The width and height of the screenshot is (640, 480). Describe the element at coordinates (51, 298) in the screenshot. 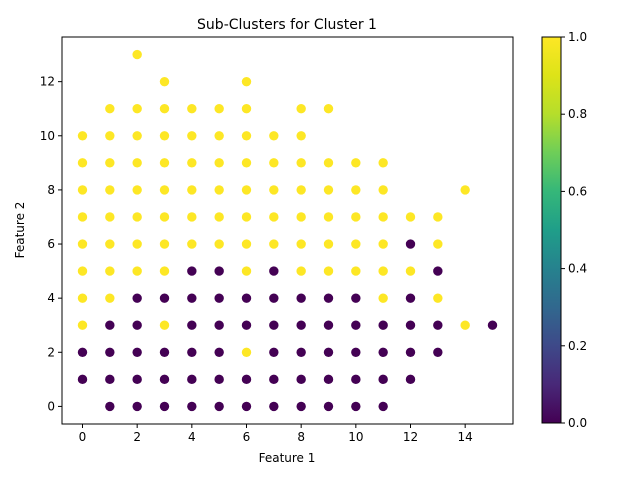

I see `y-tick-label: 4` at that location.